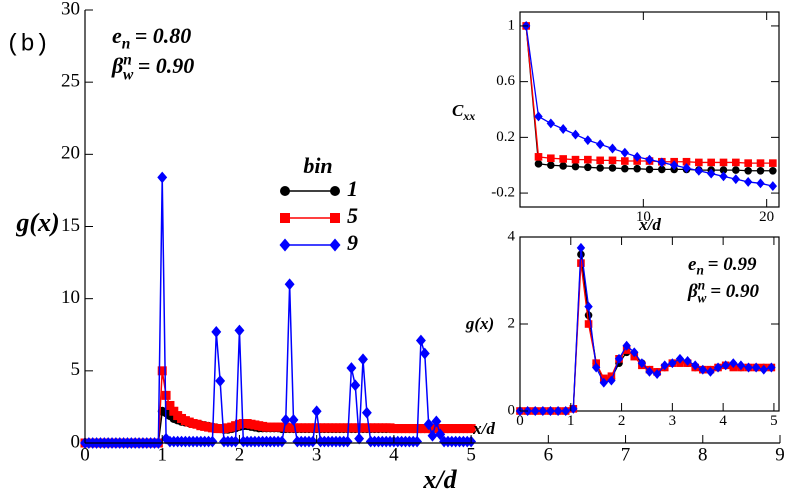  Describe the element at coordinates (520, 421) in the screenshot. I see `x-tick-label: 0` at that location.